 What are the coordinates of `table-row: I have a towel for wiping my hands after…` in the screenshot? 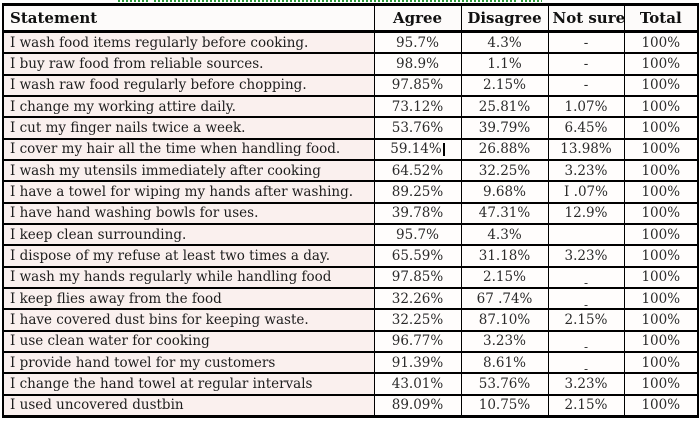 It's located at (350, 192).